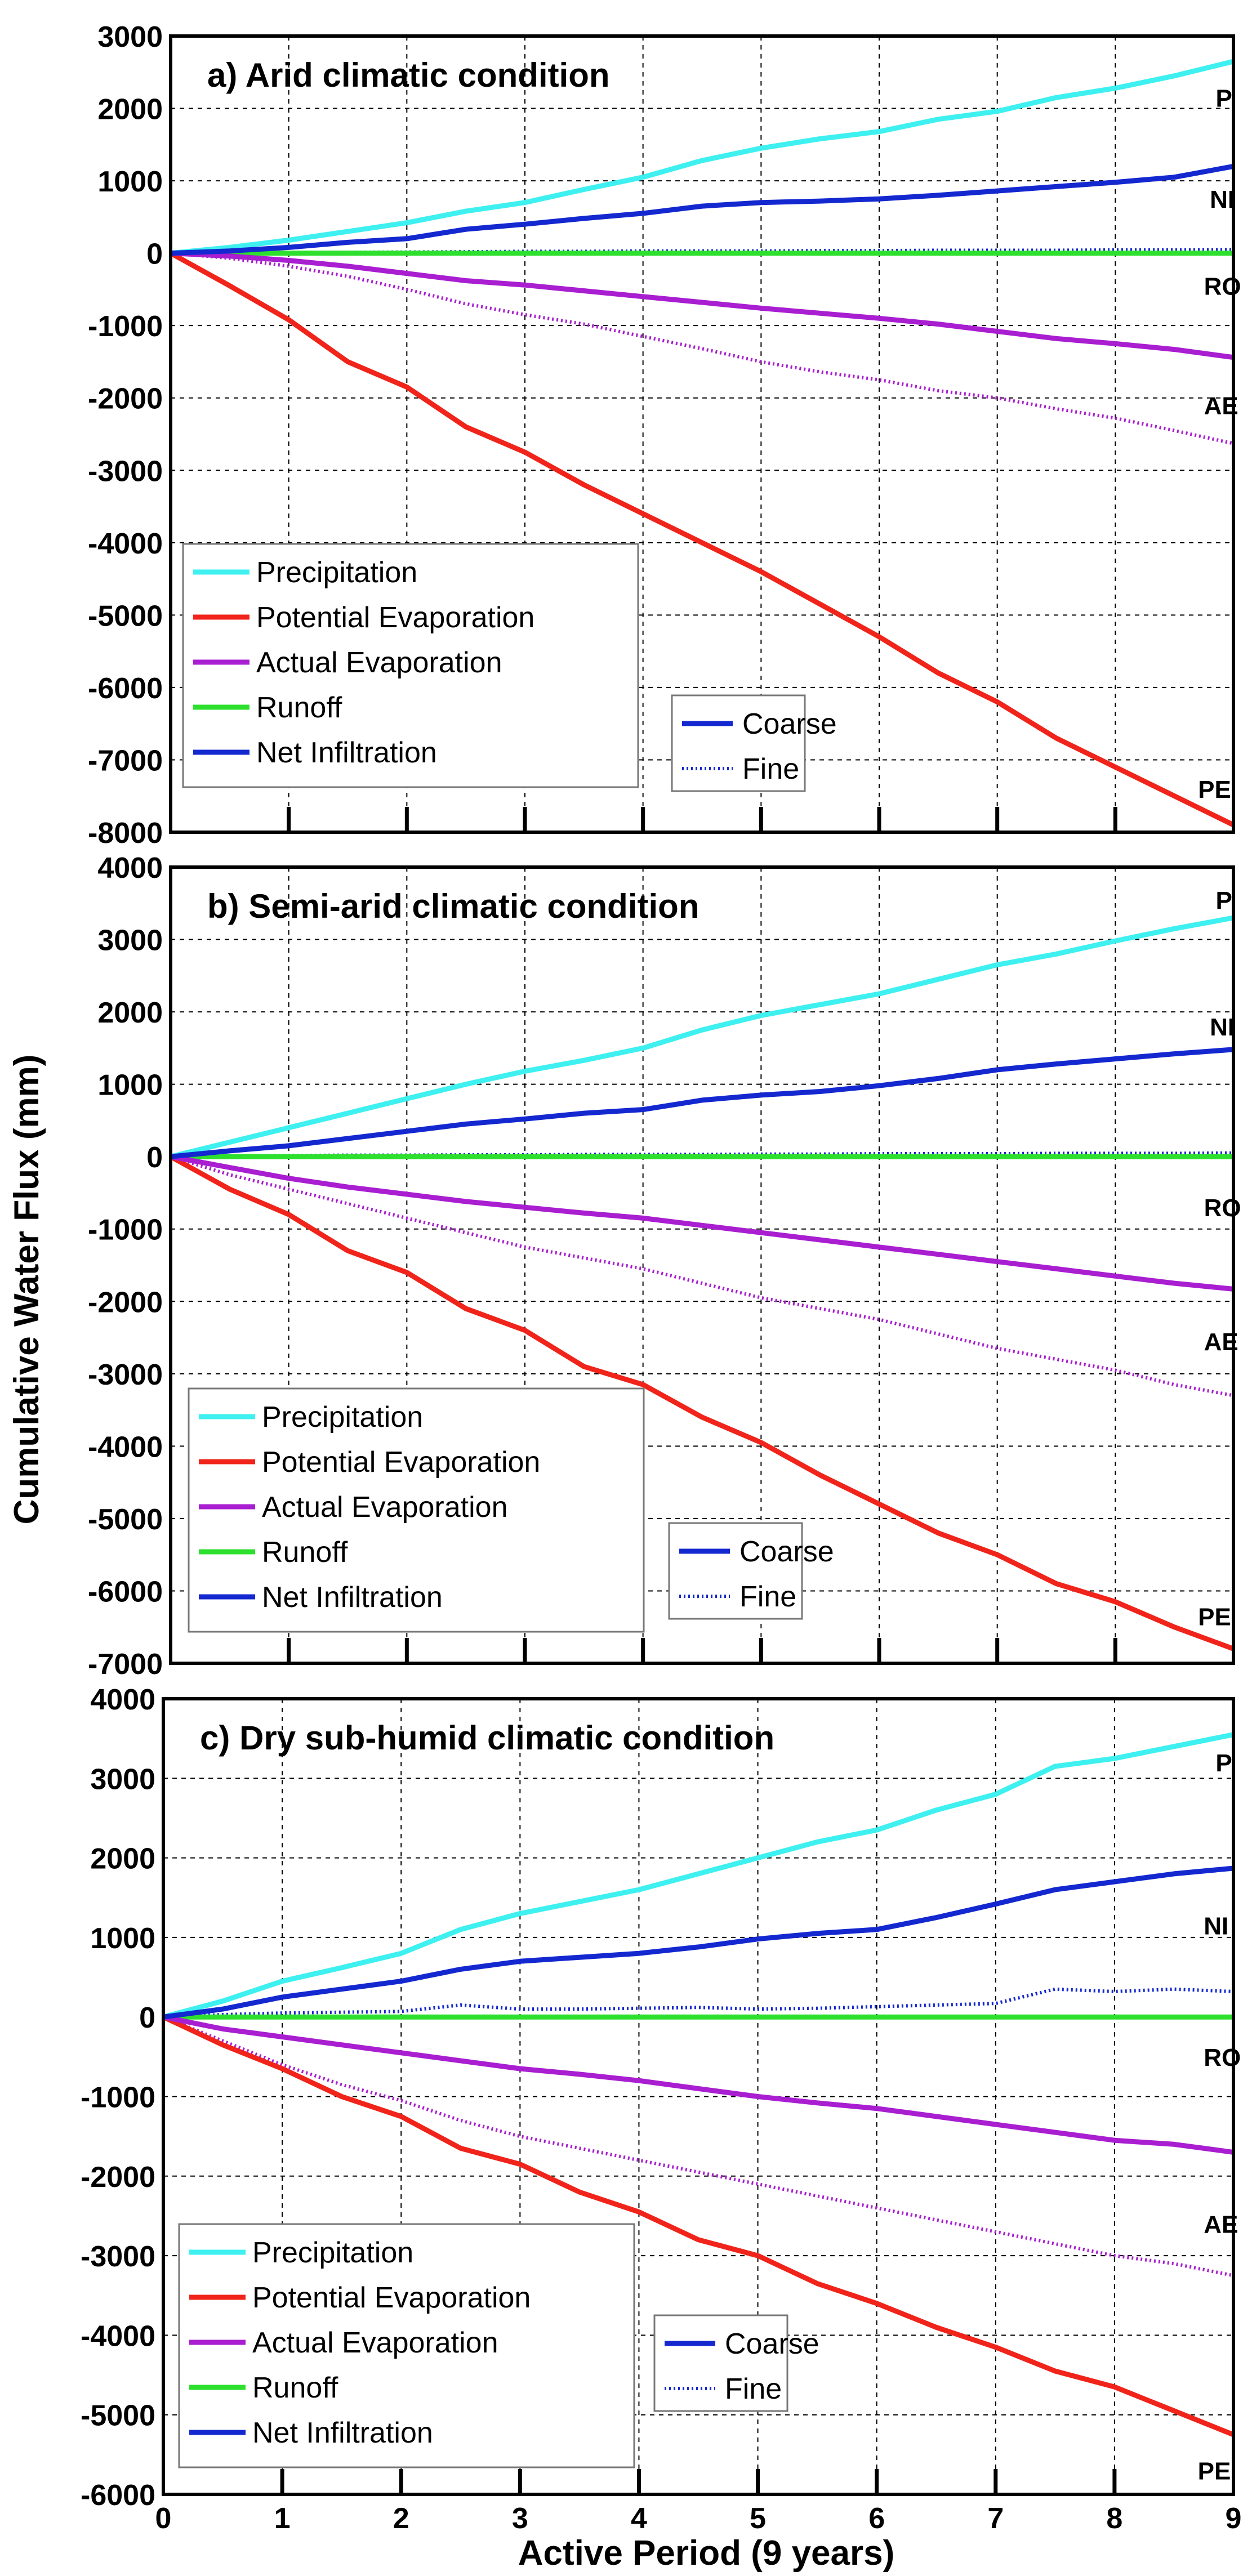  What do you see at coordinates (1234, 2518) in the screenshot?
I see `x-tick-label: 9` at bounding box center [1234, 2518].